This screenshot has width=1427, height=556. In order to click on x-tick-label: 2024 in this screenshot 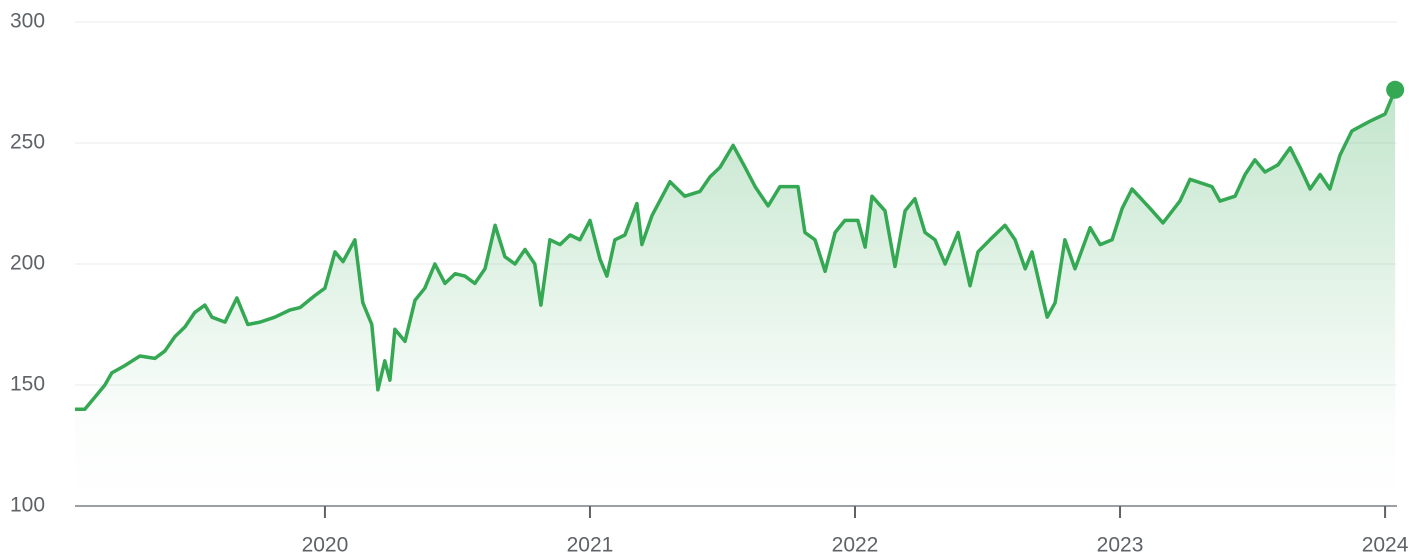, I will do `click(1385, 545)`.